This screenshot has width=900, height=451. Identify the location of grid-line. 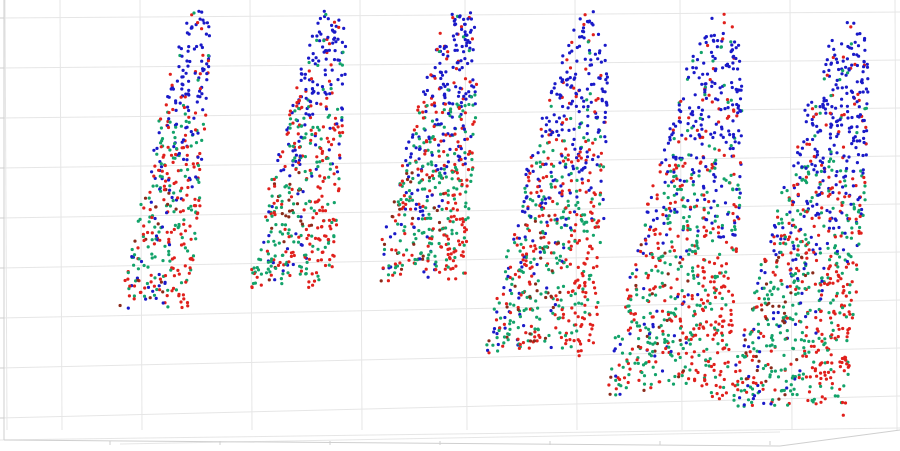
(141, 215).